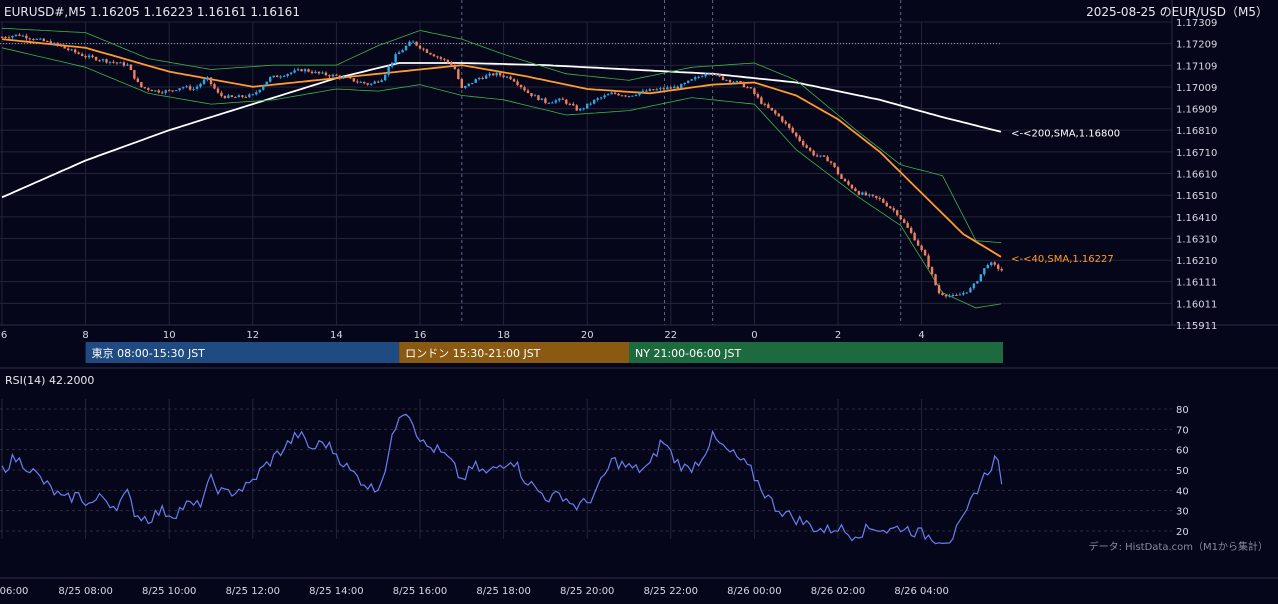 The width and height of the screenshot is (1278, 604). Describe the element at coordinates (503, 335) in the screenshot. I see `hour-axis-label: 18` at that location.